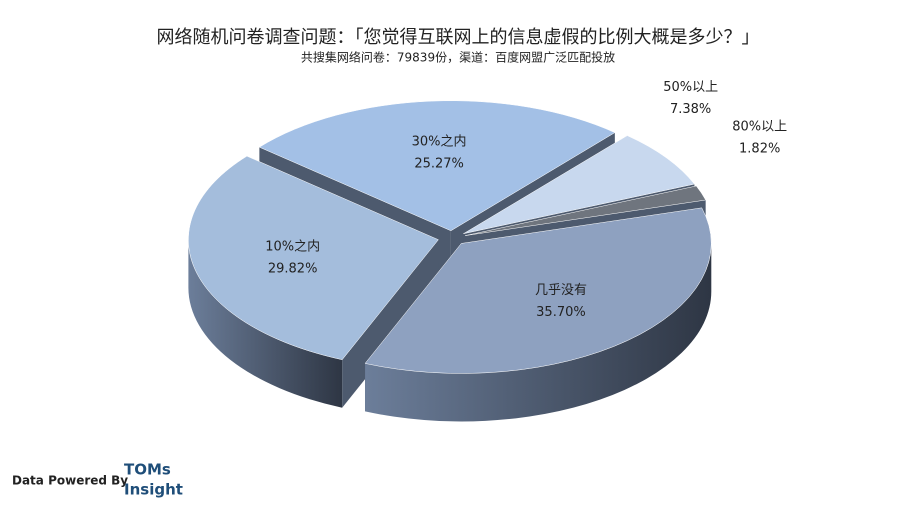 The image size is (915, 513). Describe the element at coordinates (153, 490) in the screenshot. I see `brand: Insight` at that location.